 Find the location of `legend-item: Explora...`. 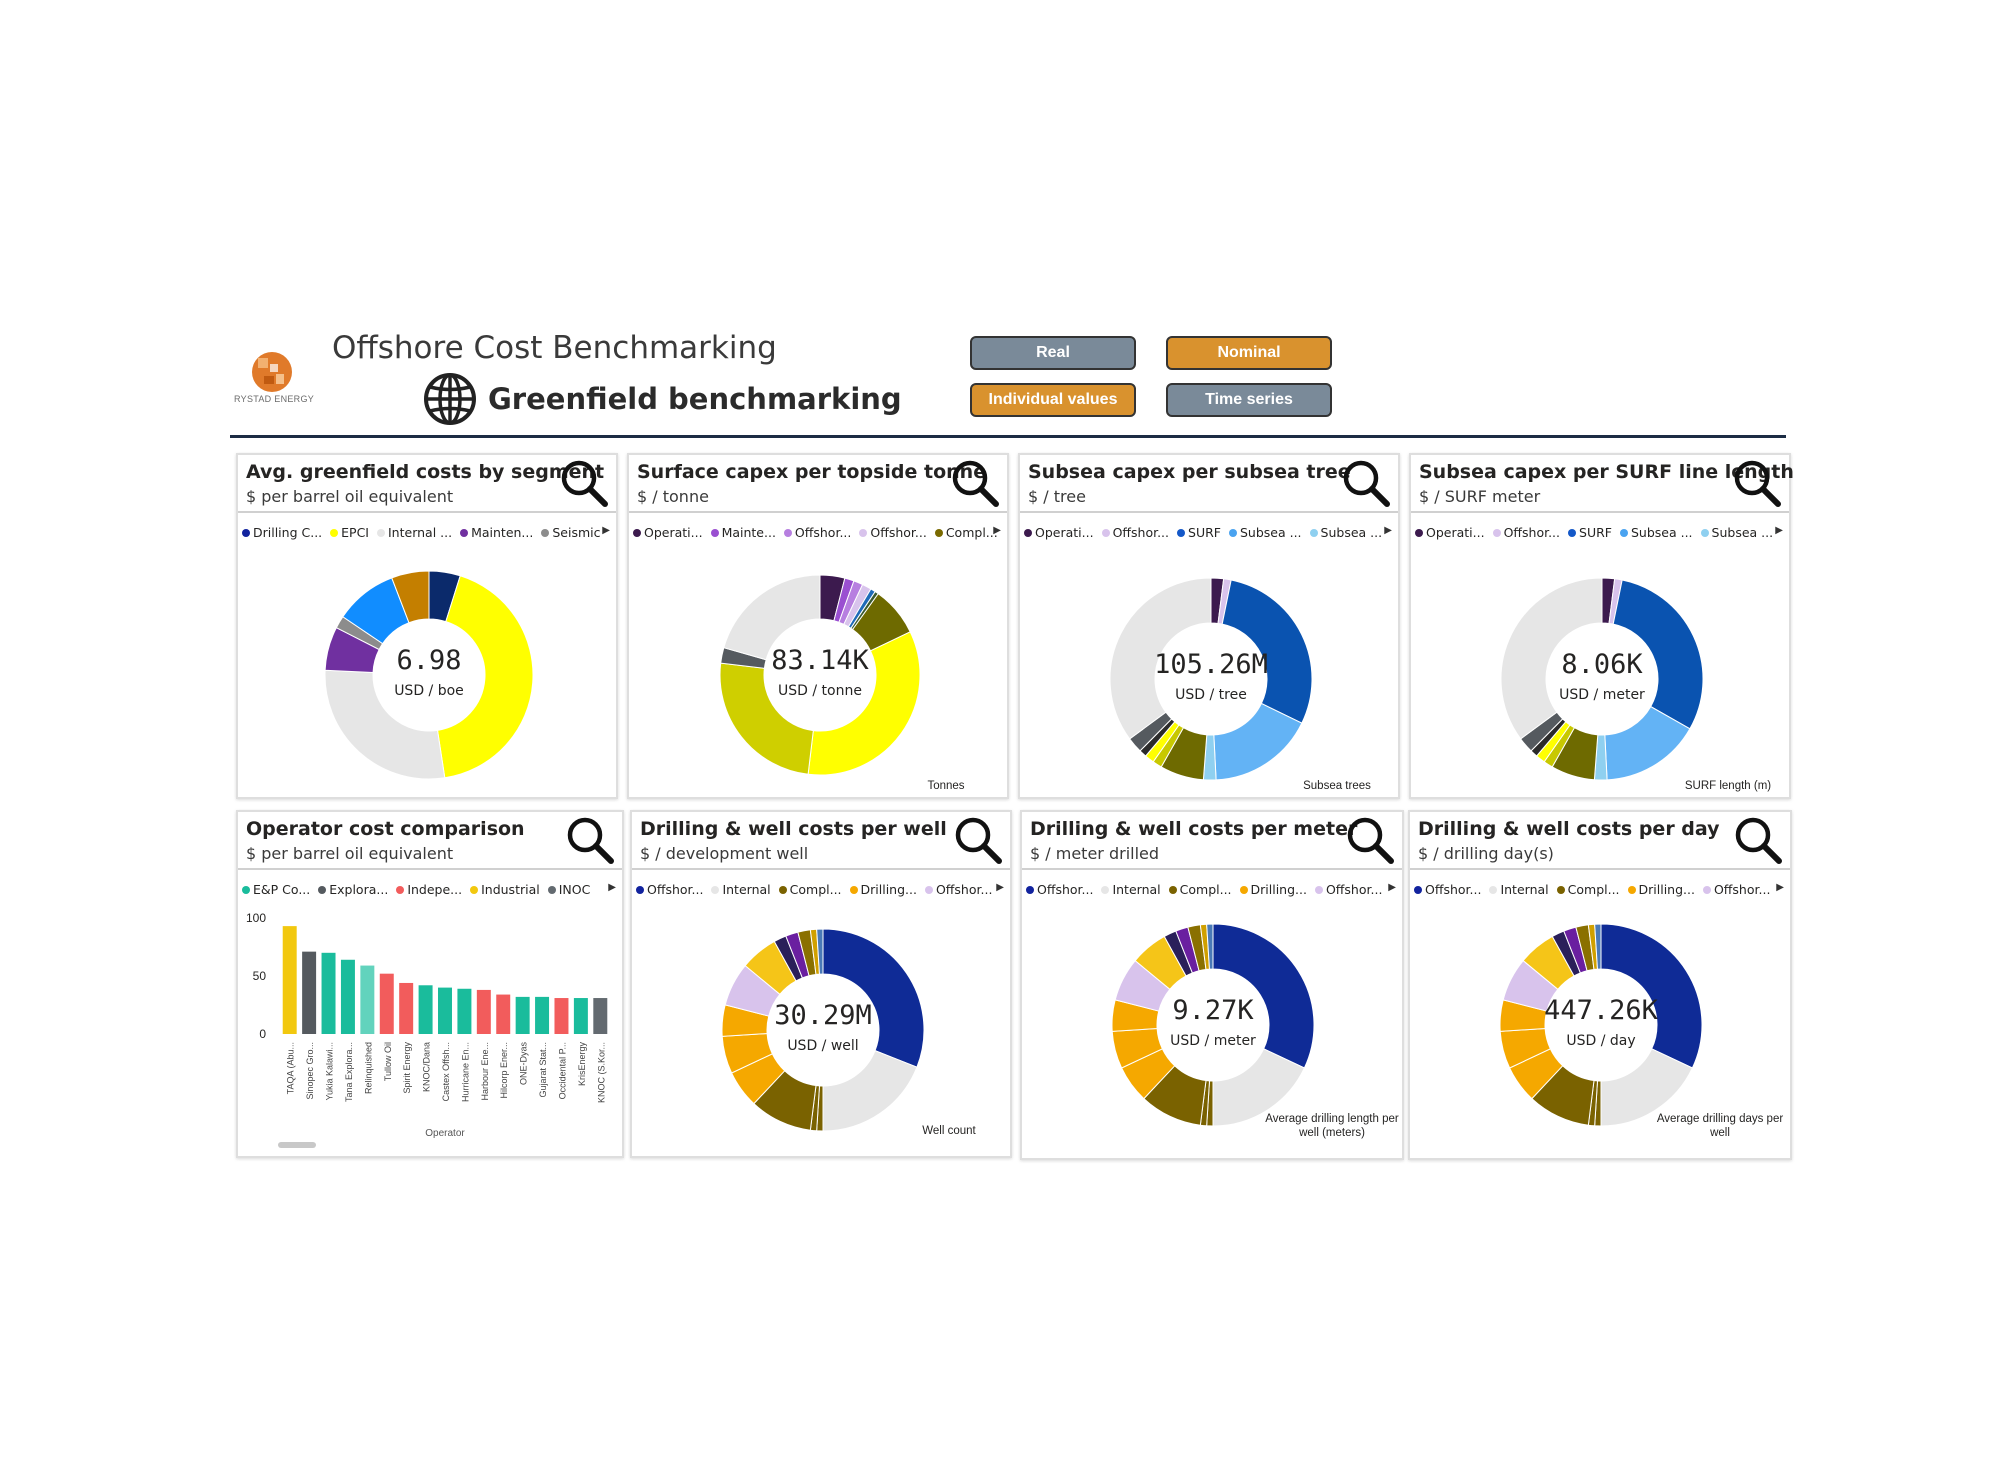

legend-item: Explora... is located at coordinates (353, 889).